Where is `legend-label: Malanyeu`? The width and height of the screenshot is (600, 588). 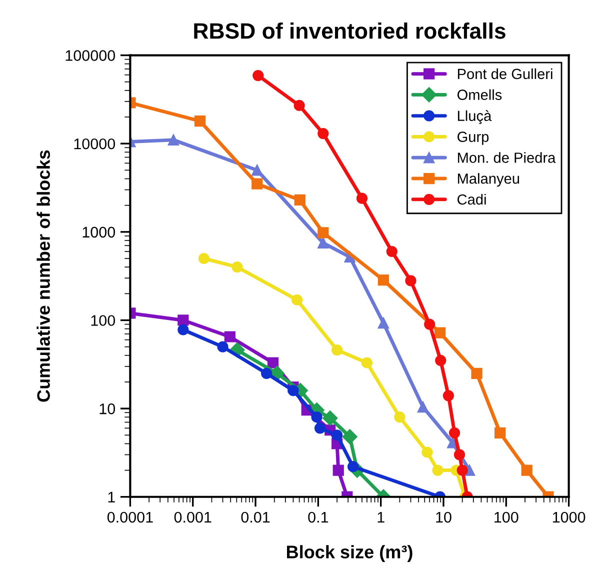
legend-label: Malanyeu is located at coordinates (489, 180).